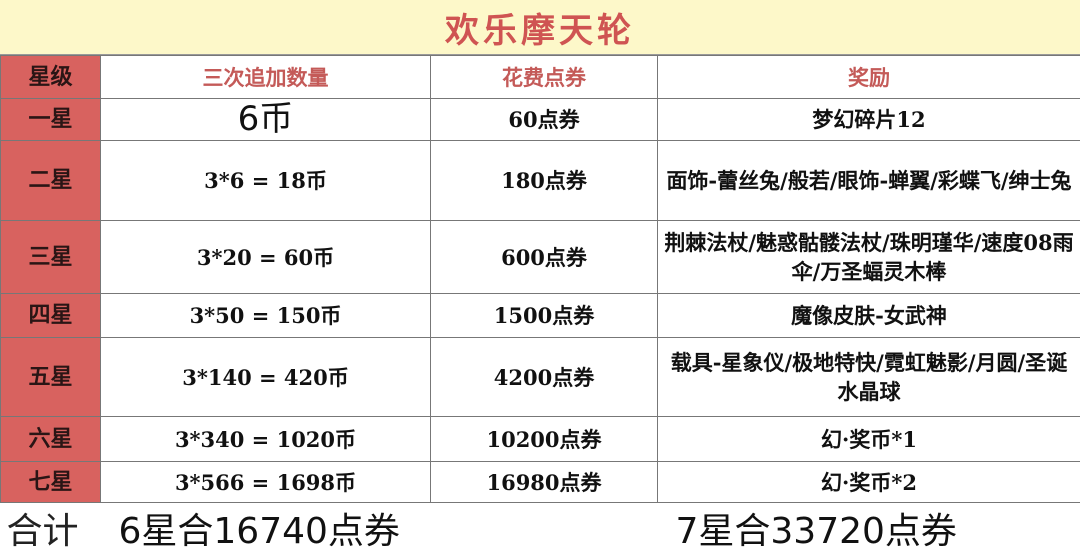  I want to click on reward-cell: 魔像皮肤-女武神, so click(869, 316).